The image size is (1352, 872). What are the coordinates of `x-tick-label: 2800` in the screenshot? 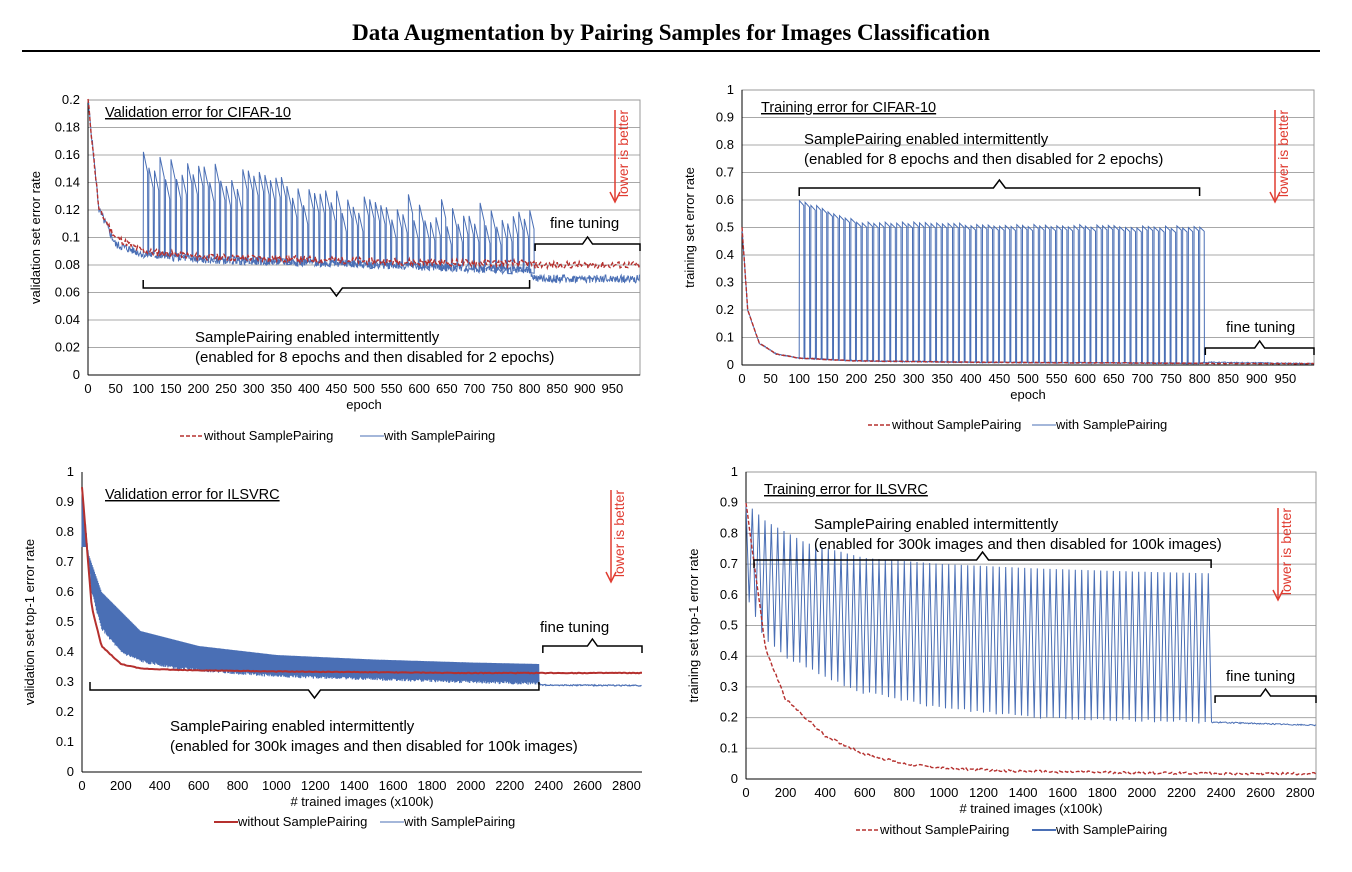 It's located at (1300, 792).